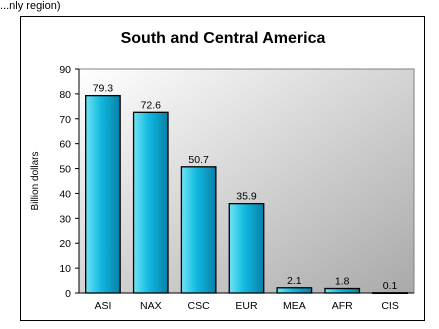 The width and height of the screenshot is (439, 329). What do you see at coordinates (103, 194) in the screenshot?
I see `bar-asi` at bounding box center [103, 194].